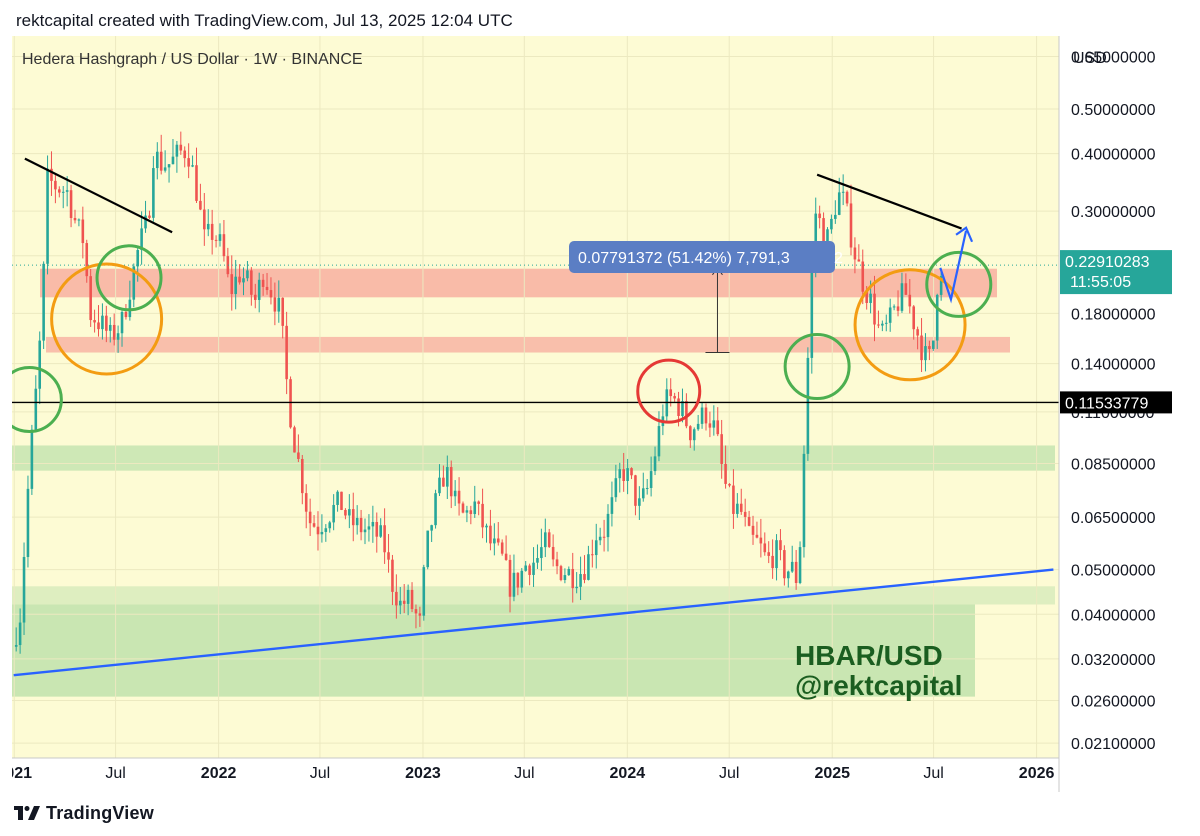 This screenshot has height=836, width=1200. What do you see at coordinates (669, 391) in the screenshot?
I see `red-circle-marker` at bounding box center [669, 391].